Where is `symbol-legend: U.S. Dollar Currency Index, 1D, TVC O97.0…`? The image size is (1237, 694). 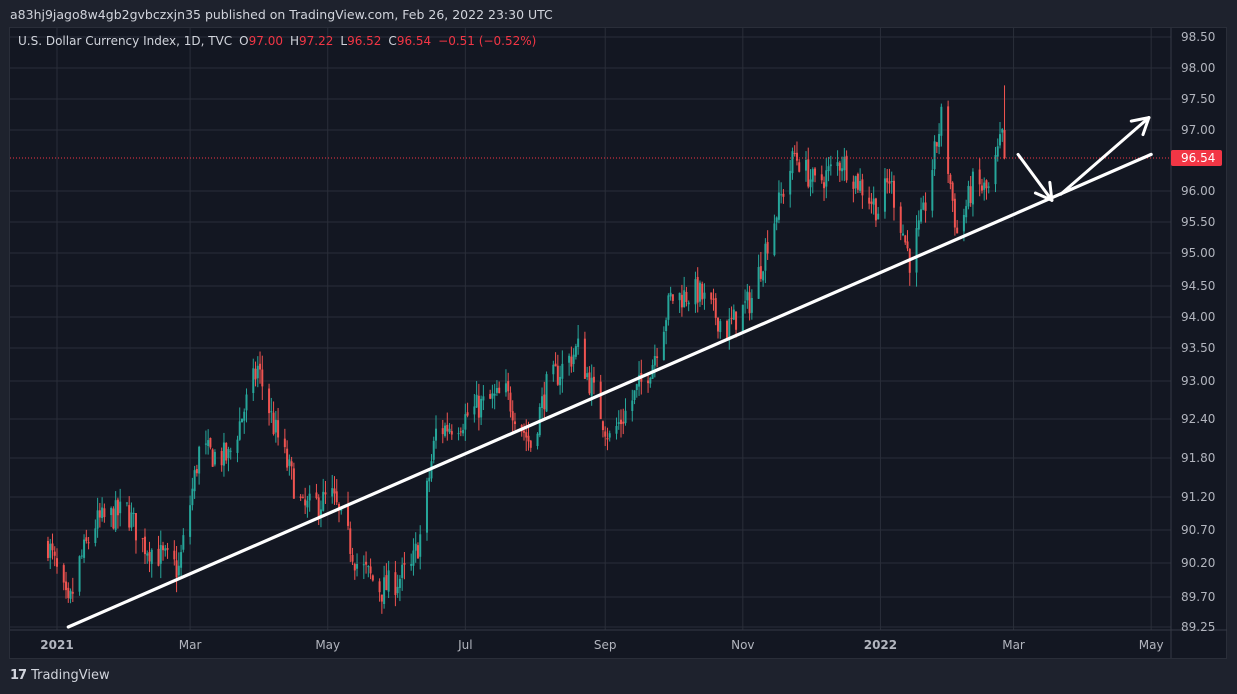 symbol-legend: U.S. Dollar Currency Index, 1D, TVC O97.0… is located at coordinates (277, 41).